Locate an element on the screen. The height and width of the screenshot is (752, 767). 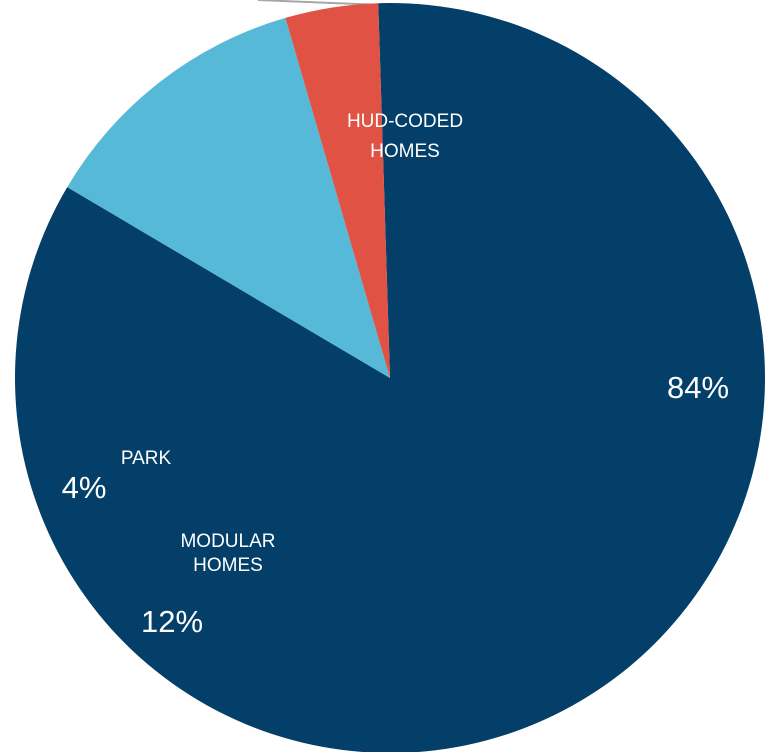
slice-label-line: HUD-CODED is located at coordinates (405, 121).